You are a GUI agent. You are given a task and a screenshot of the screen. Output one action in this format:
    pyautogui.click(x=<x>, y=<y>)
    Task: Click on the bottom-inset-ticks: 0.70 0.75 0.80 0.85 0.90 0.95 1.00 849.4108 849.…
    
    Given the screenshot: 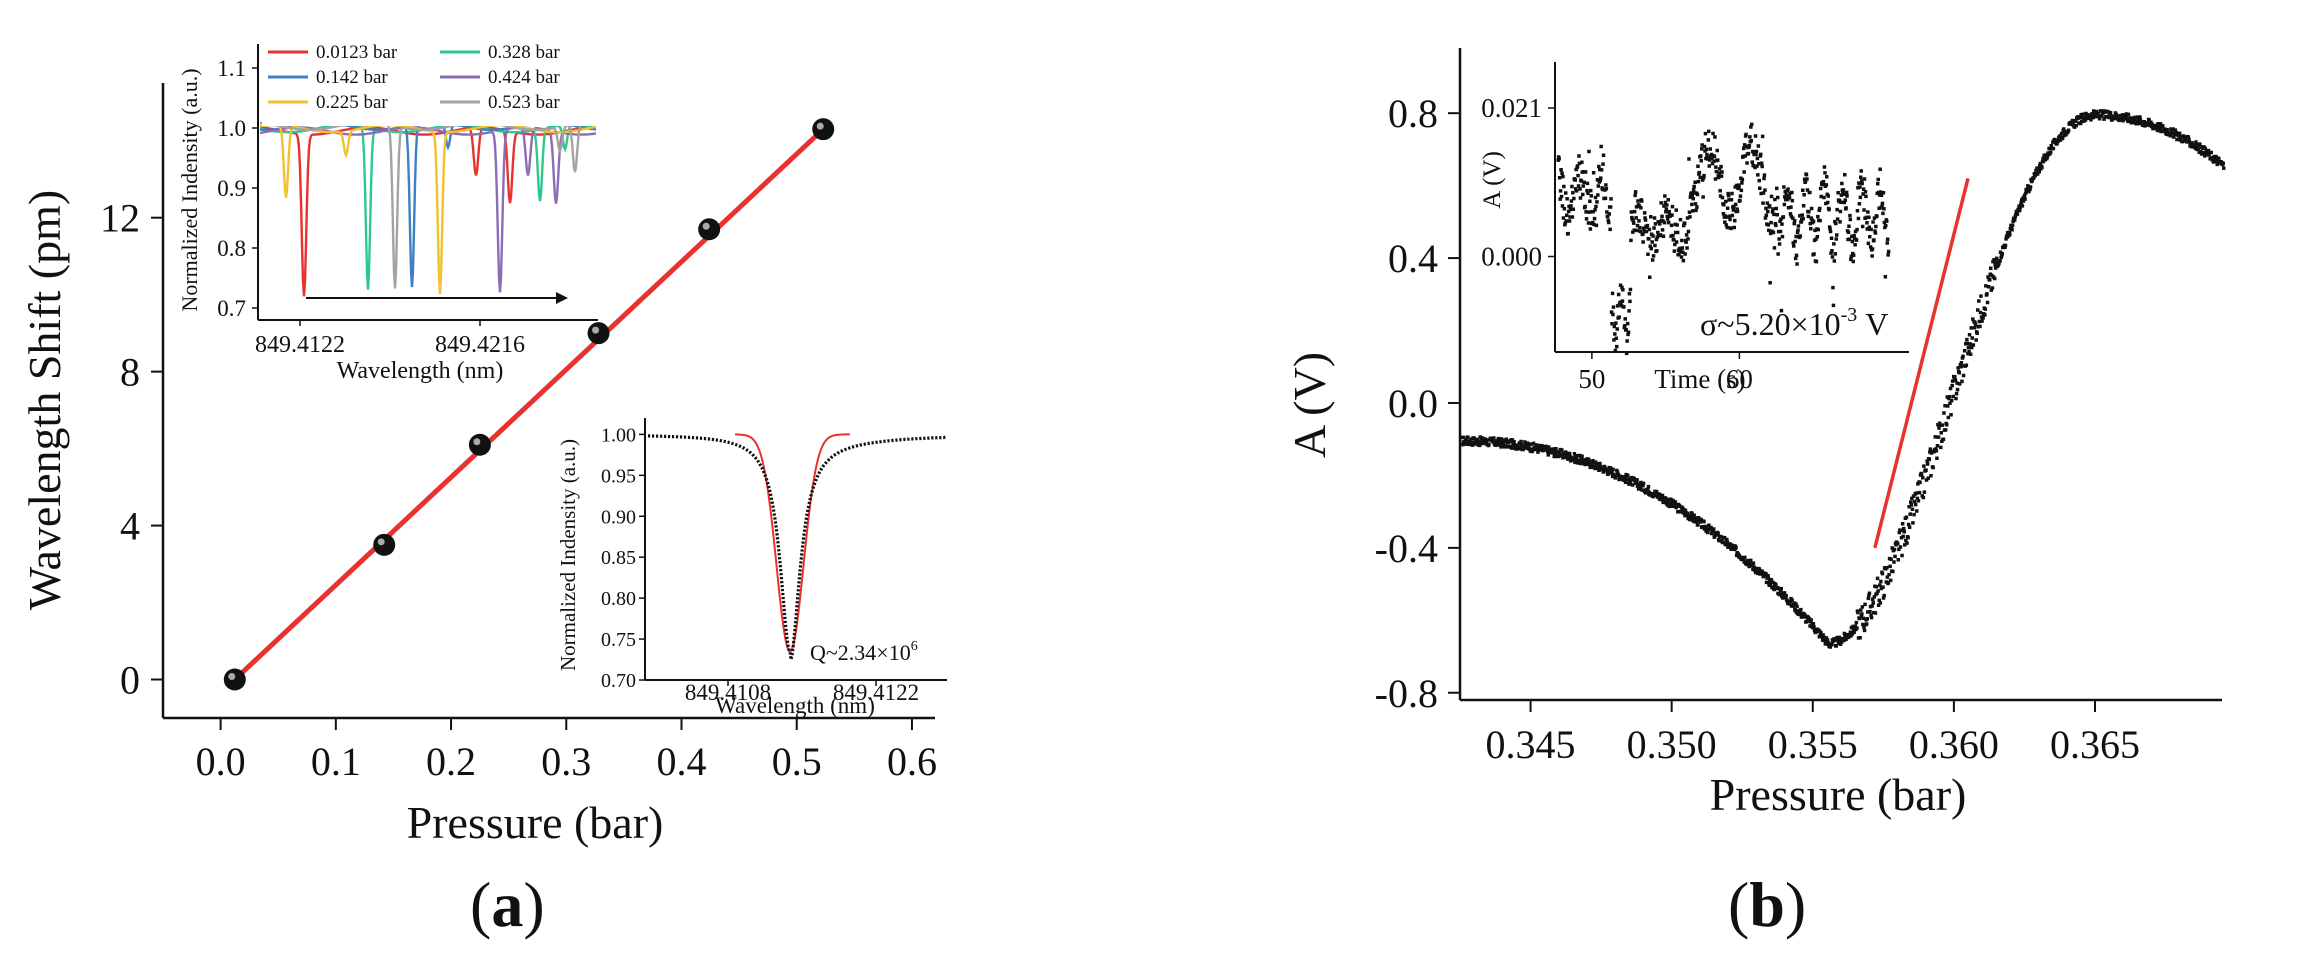 What is the action you would take?
    pyautogui.click(x=760, y=564)
    